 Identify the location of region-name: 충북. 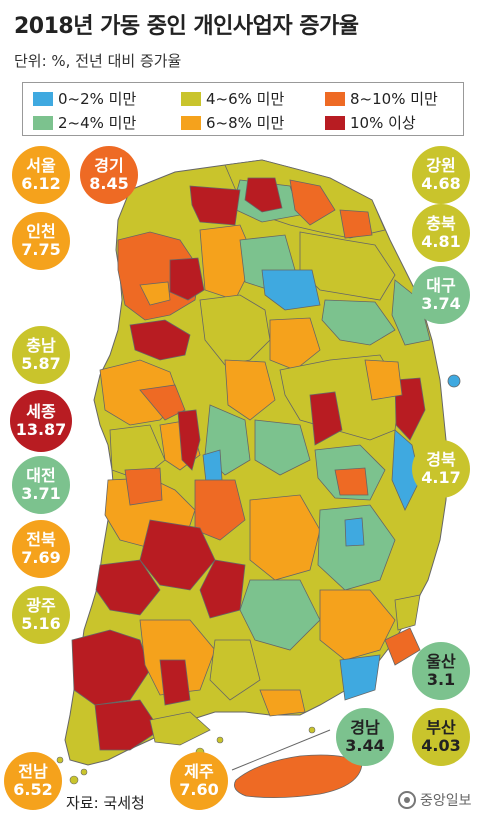
(441, 223).